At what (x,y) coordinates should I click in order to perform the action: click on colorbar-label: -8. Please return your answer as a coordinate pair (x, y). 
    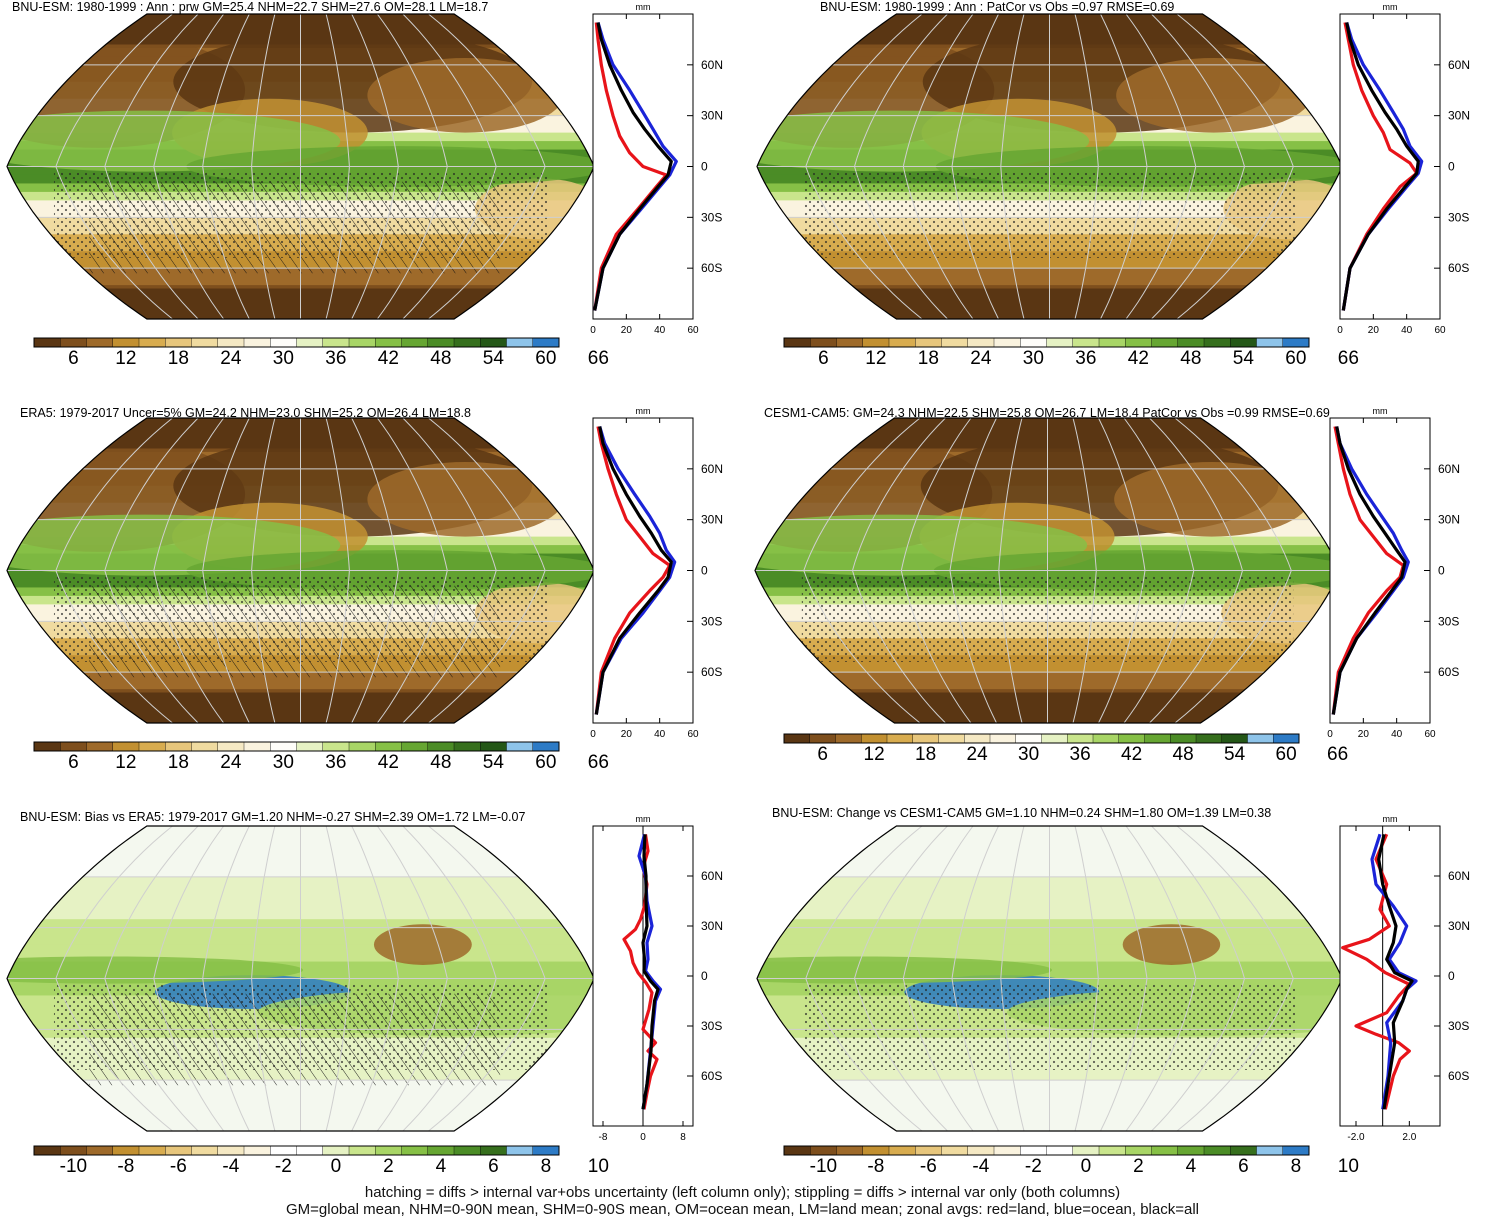
    Looking at the image, I should click on (875, 1166).